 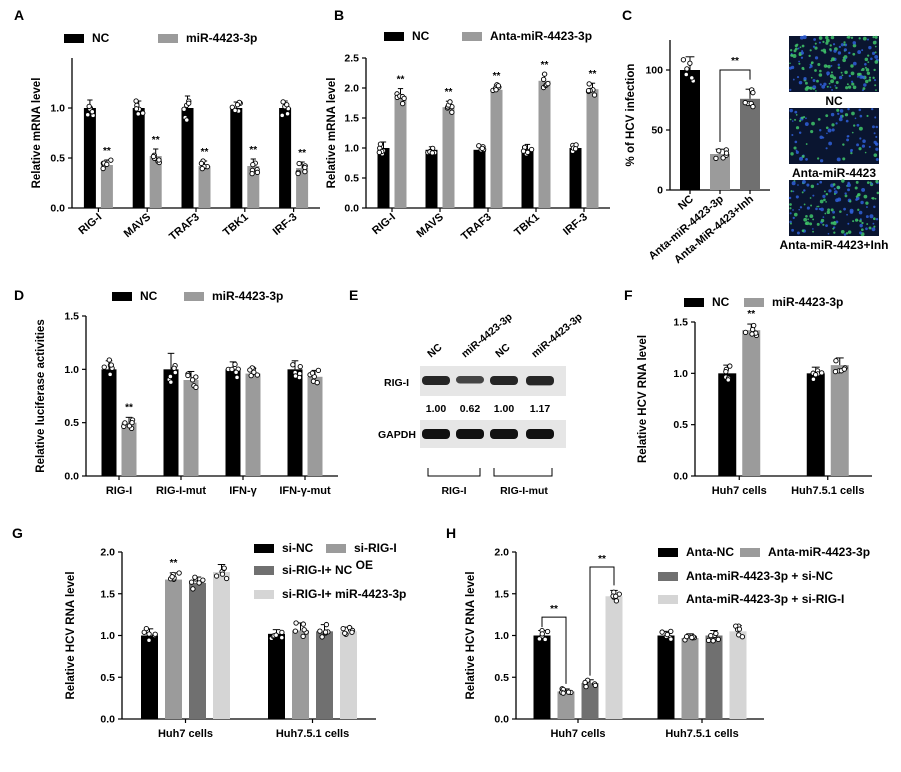 I want to click on significance-bracket, so click(x=602, y=621).